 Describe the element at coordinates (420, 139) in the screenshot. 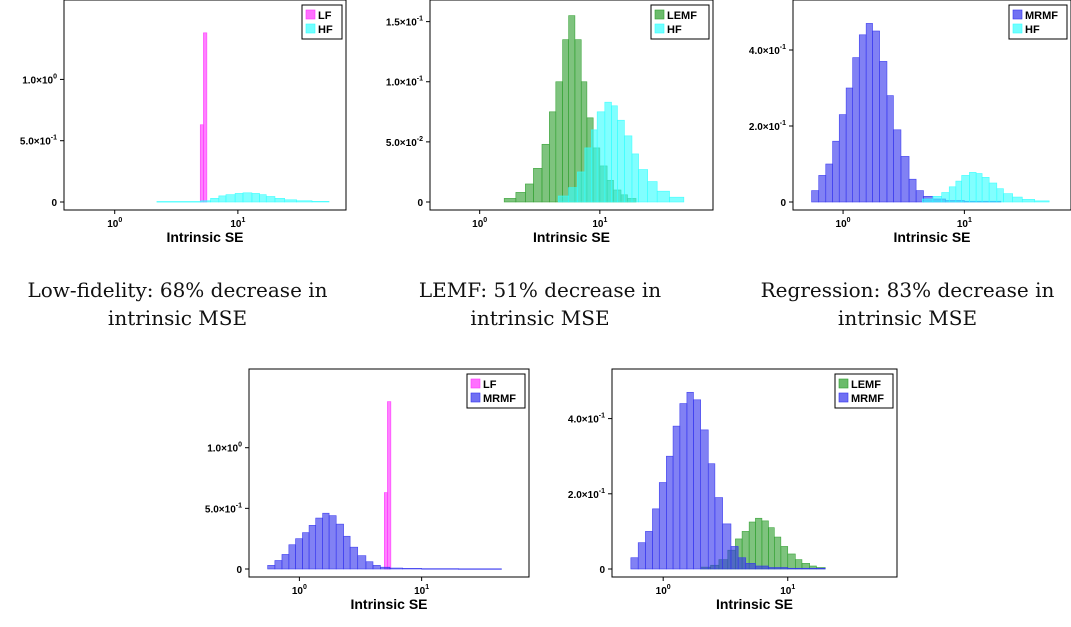

I see `y-tick-exponent: -2` at that location.